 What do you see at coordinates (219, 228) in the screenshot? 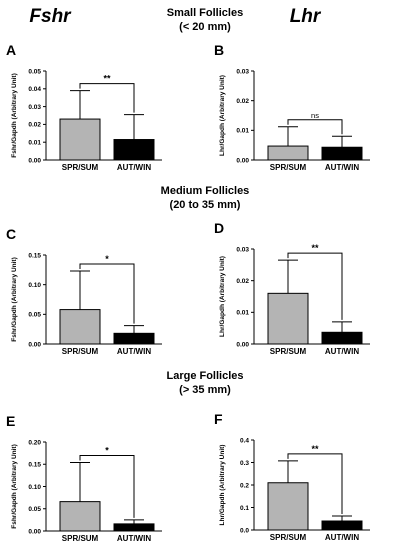
I see `panel-letter: D` at bounding box center [219, 228].